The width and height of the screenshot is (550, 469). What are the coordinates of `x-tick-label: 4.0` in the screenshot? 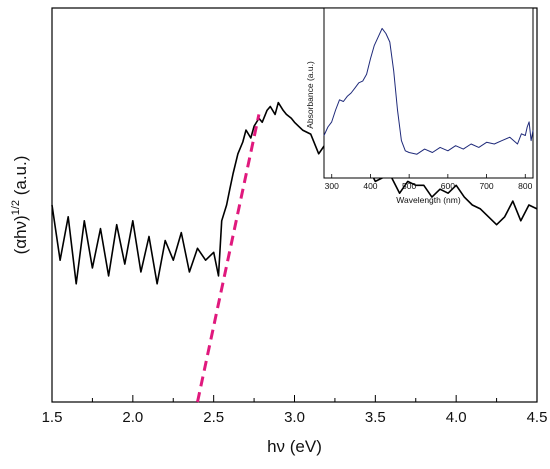 It's located at (456, 417).